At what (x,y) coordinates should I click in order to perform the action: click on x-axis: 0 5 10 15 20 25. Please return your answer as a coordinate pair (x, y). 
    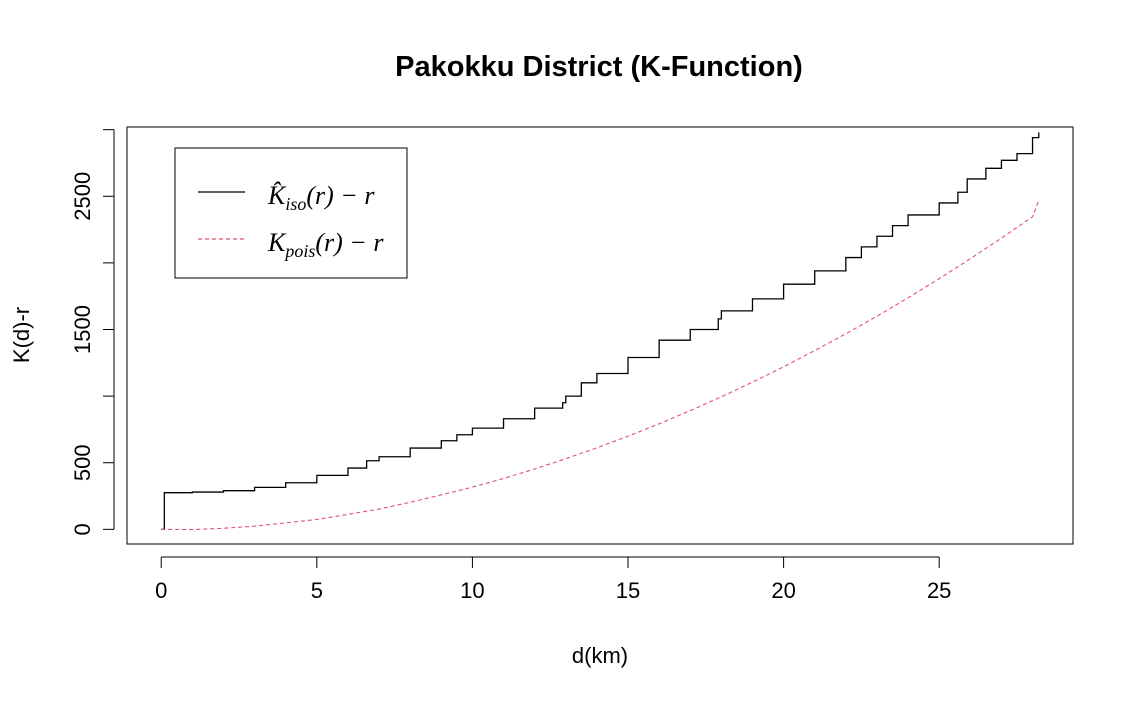
    Looking at the image, I should click on (553, 579).